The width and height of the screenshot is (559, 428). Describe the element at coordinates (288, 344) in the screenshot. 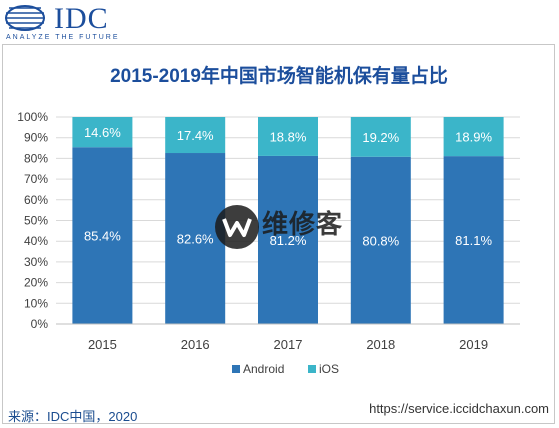

I see `x-tick-label: 2017` at that location.